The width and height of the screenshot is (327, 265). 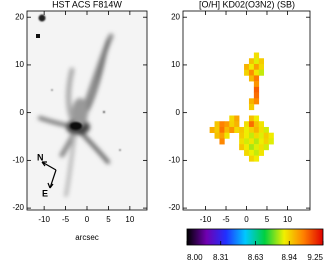 What do you see at coordinates (256, 257) in the screenshot?
I see `colorbar-tick-label: 8.63` at bounding box center [256, 257].